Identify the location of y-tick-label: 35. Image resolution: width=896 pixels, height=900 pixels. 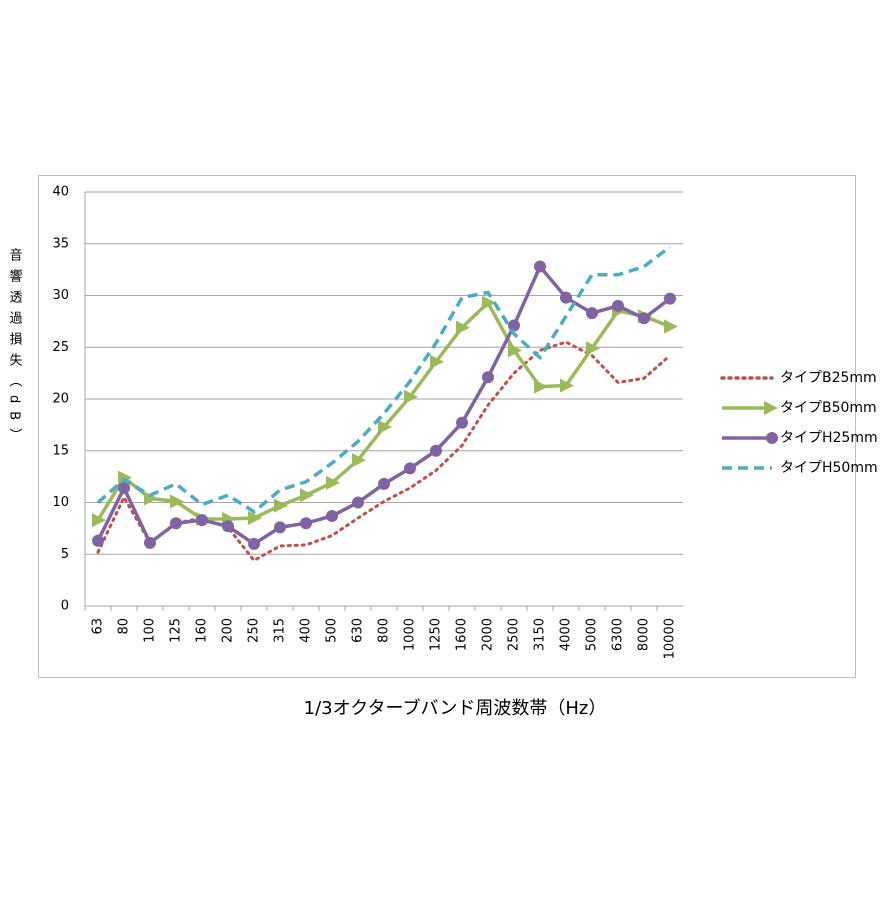
(60, 243).